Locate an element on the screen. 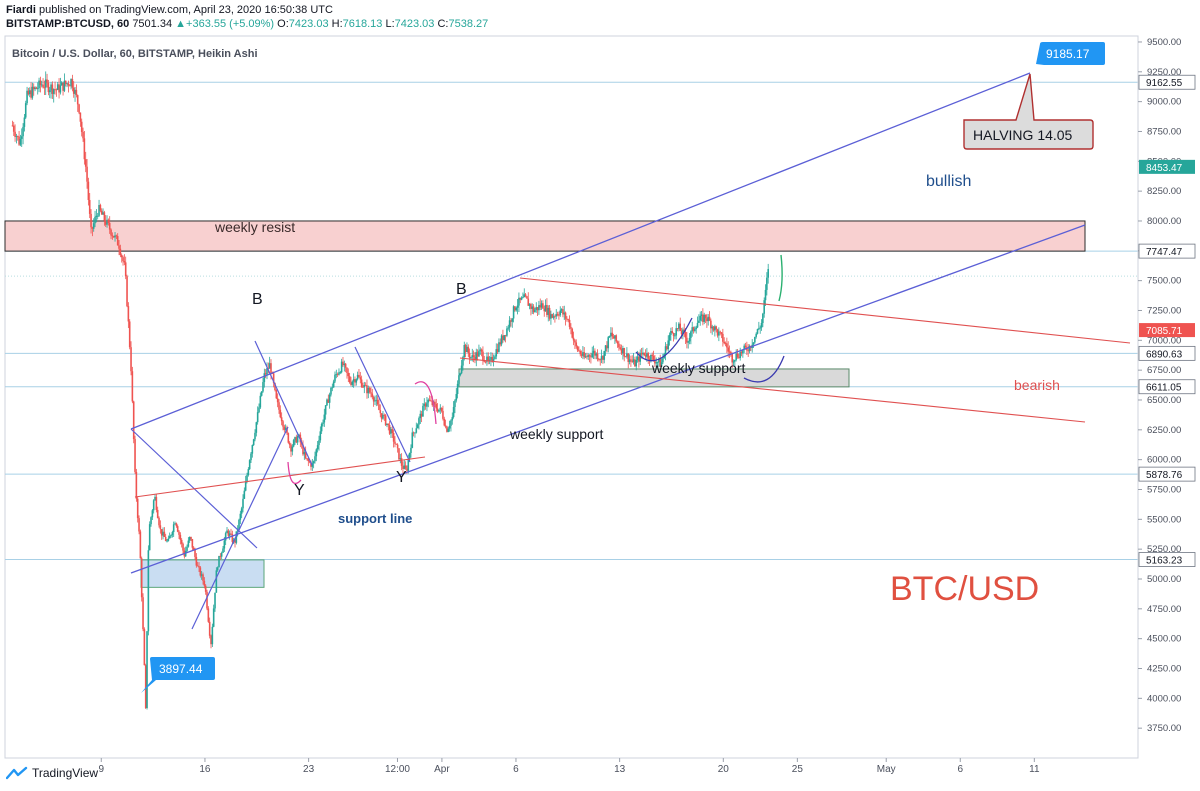  price-badge-label: 6890.63 is located at coordinates (1164, 354).